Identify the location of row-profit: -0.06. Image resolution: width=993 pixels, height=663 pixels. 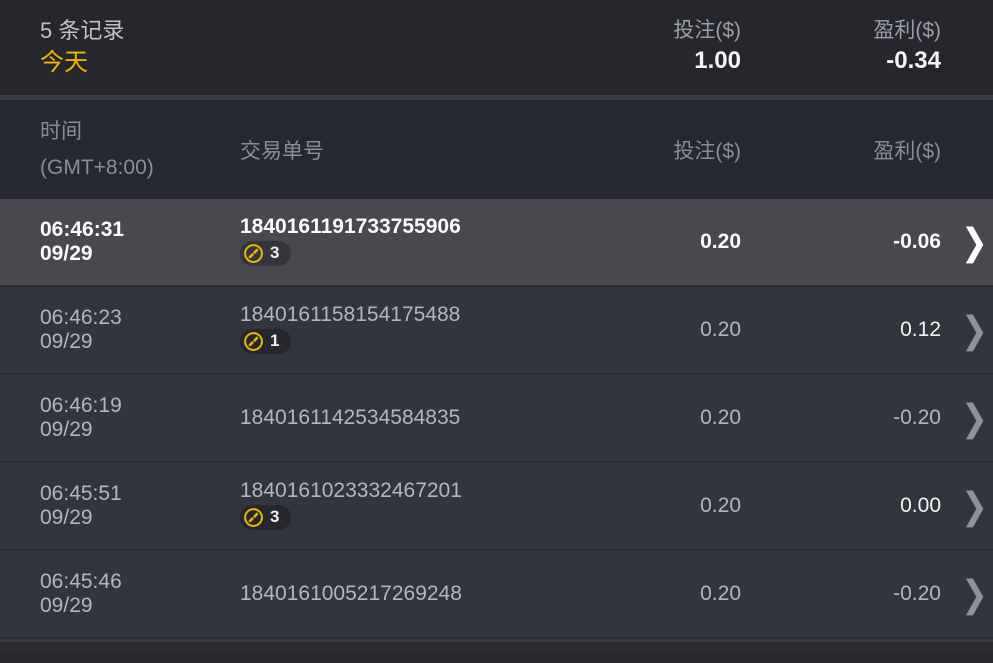
(917, 241).